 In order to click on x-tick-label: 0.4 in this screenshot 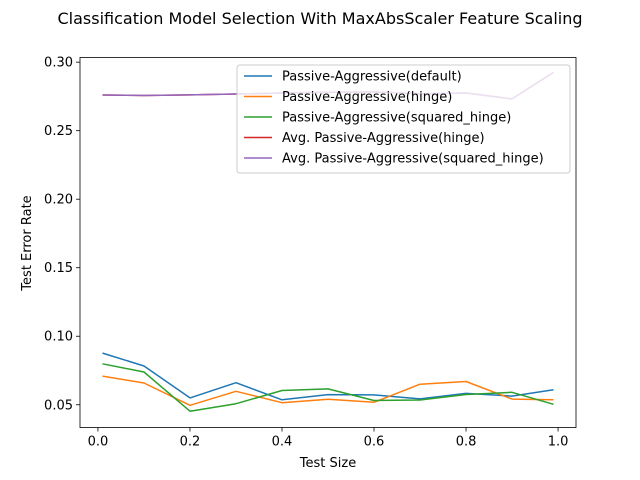, I will do `click(282, 442)`.